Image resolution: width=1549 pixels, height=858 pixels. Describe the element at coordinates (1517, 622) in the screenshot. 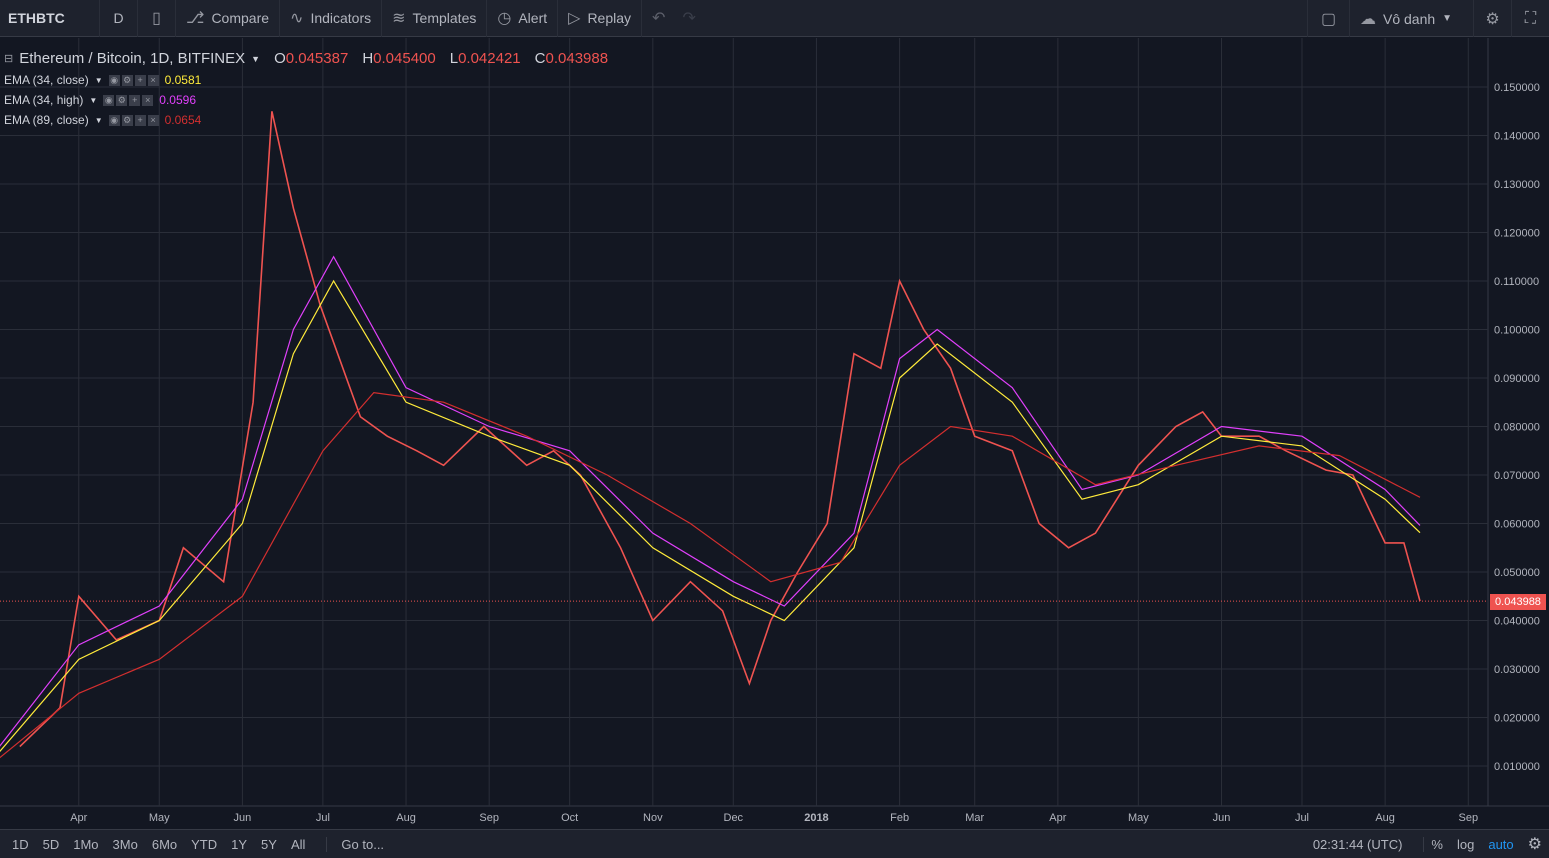

I see `y-tick-label: 0.040000` at that location.